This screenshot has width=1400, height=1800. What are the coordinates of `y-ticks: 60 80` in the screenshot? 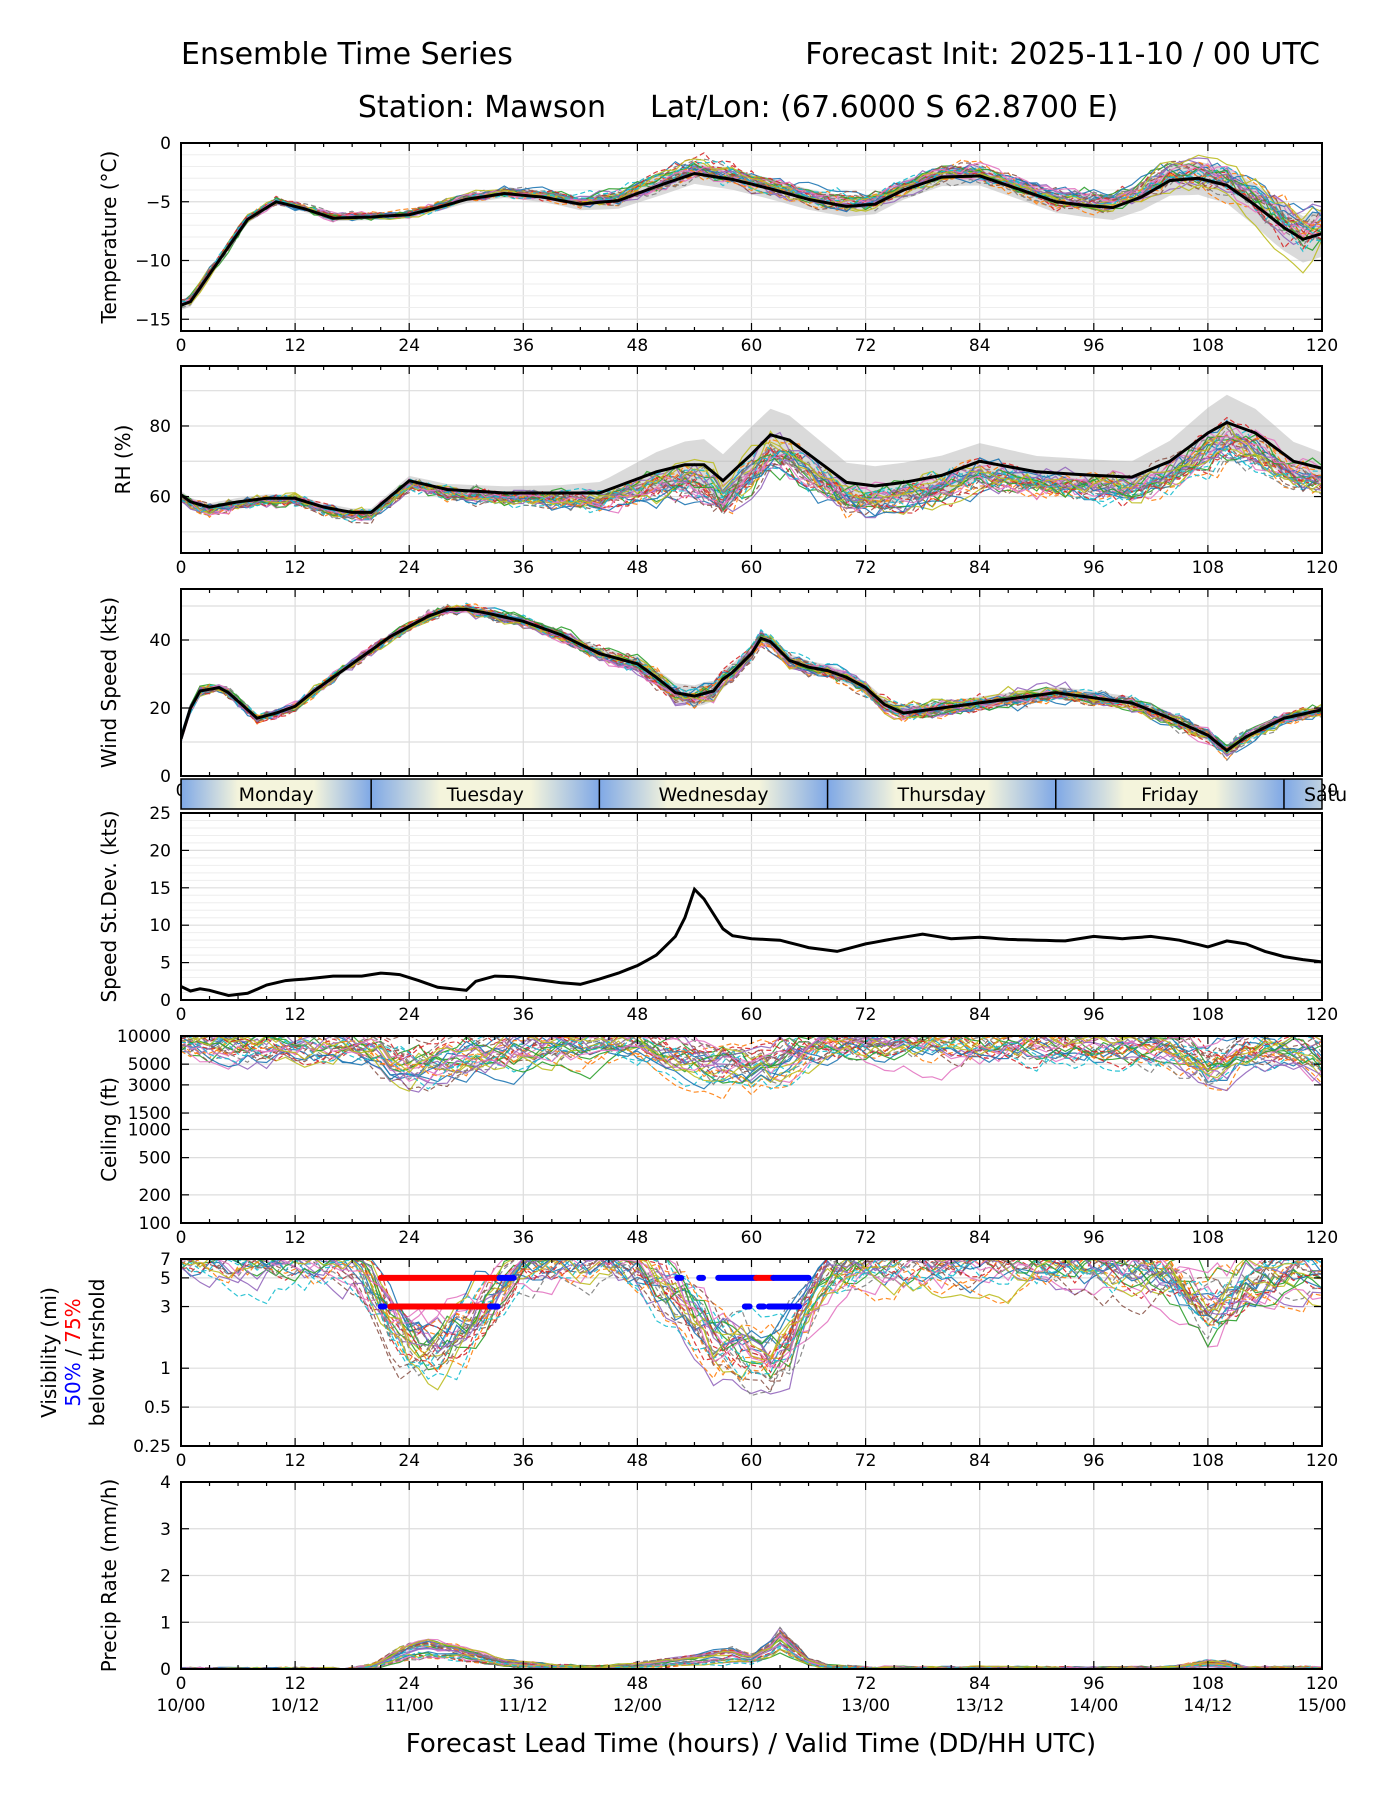 It's located at (735, 462).